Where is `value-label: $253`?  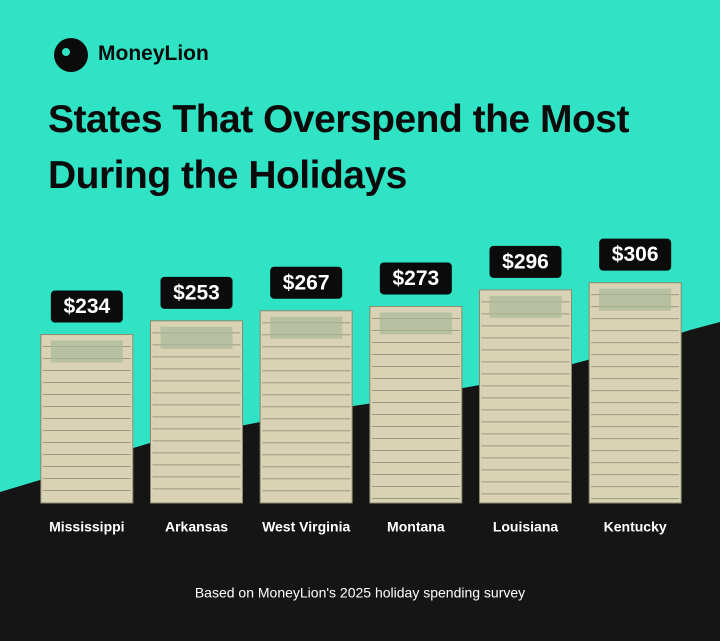 value-label: $253 is located at coordinates (196, 292).